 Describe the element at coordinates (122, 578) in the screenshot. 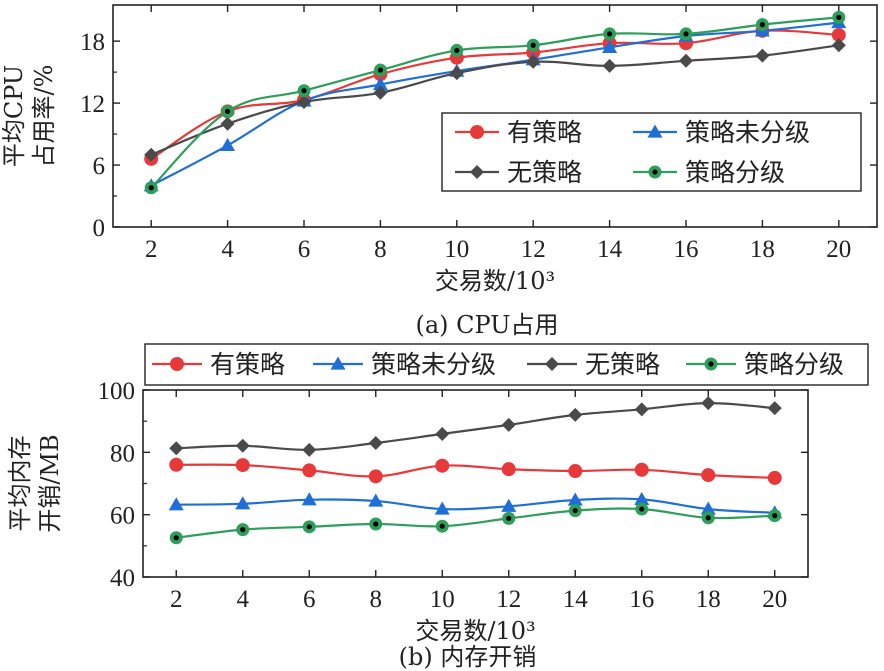

I see `y-tick-label: 40` at that location.